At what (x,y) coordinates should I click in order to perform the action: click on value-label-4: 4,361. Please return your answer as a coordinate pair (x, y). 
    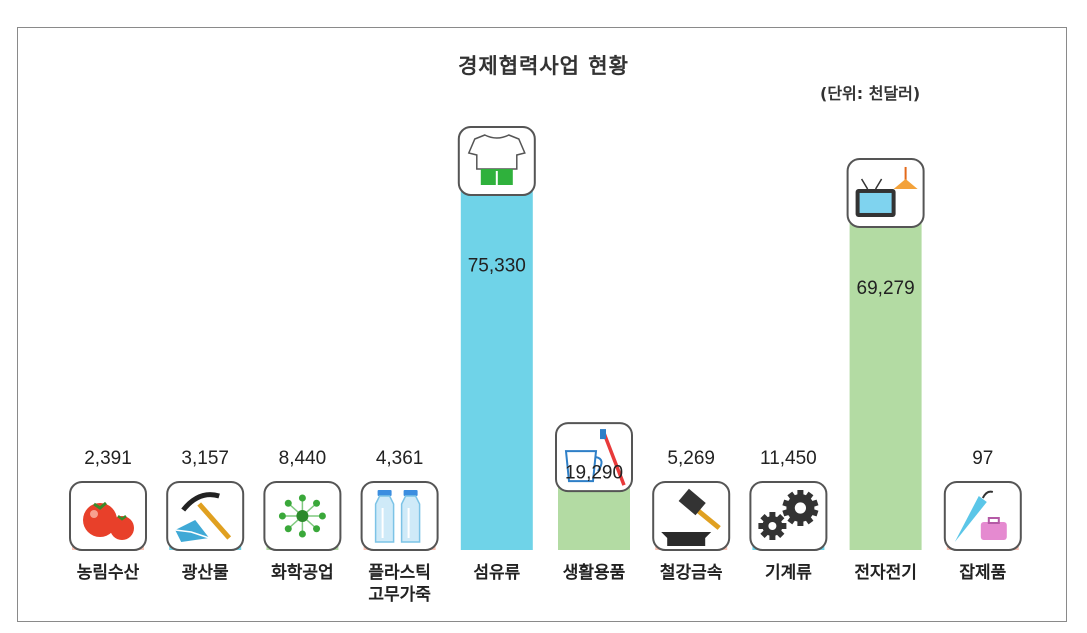
    Looking at the image, I should click on (400, 458).